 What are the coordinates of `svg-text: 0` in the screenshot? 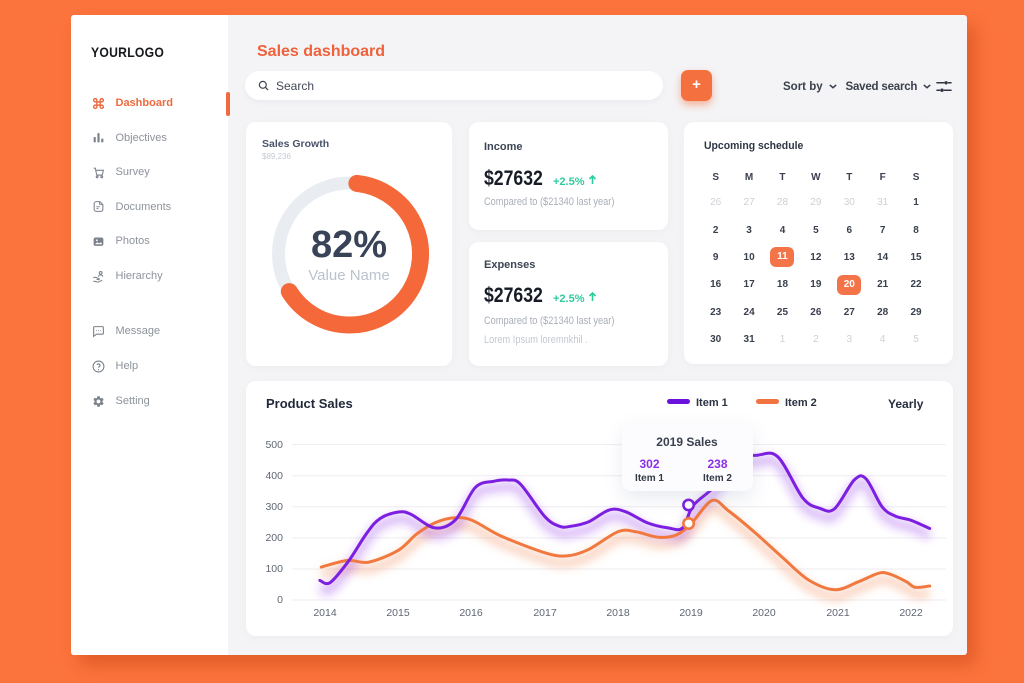 It's located at (280, 600).